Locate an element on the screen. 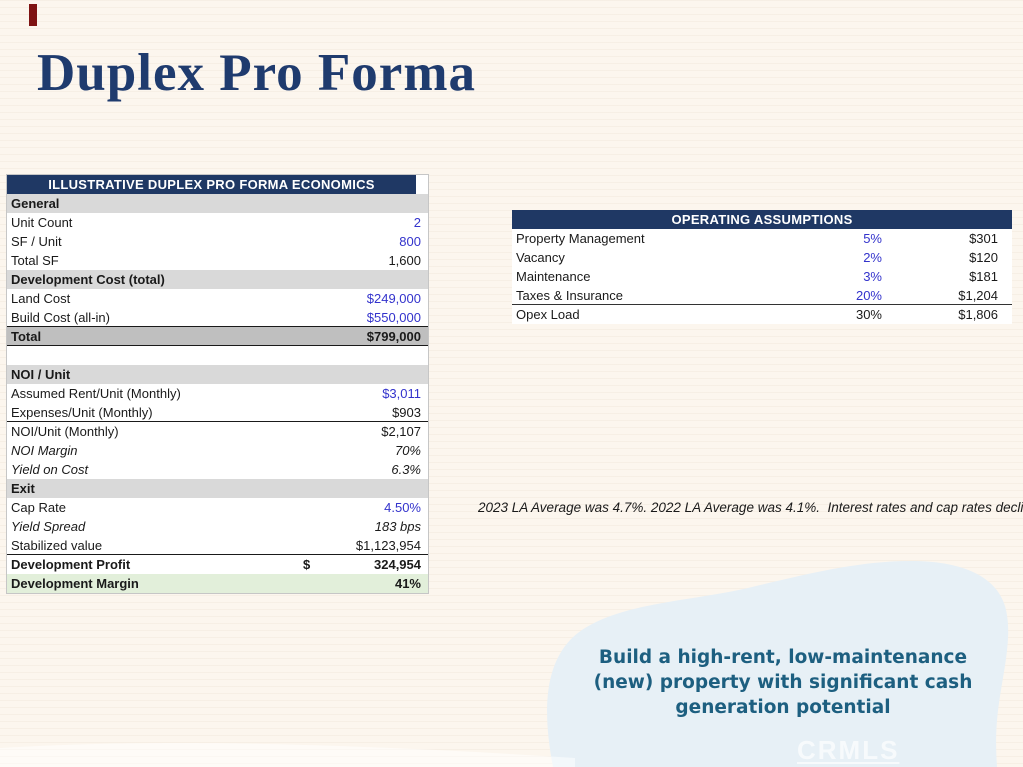  table-row: Total $799,000 is located at coordinates (217, 336).